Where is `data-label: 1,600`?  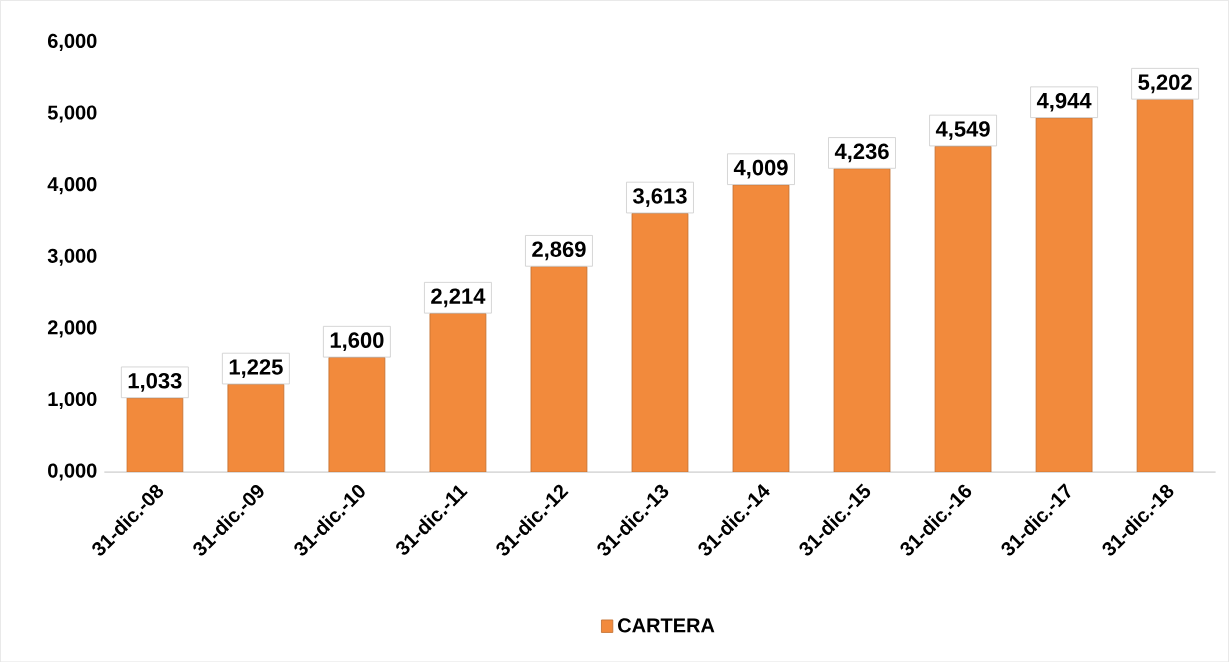 data-label: 1,600 is located at coordinates (357, 341).